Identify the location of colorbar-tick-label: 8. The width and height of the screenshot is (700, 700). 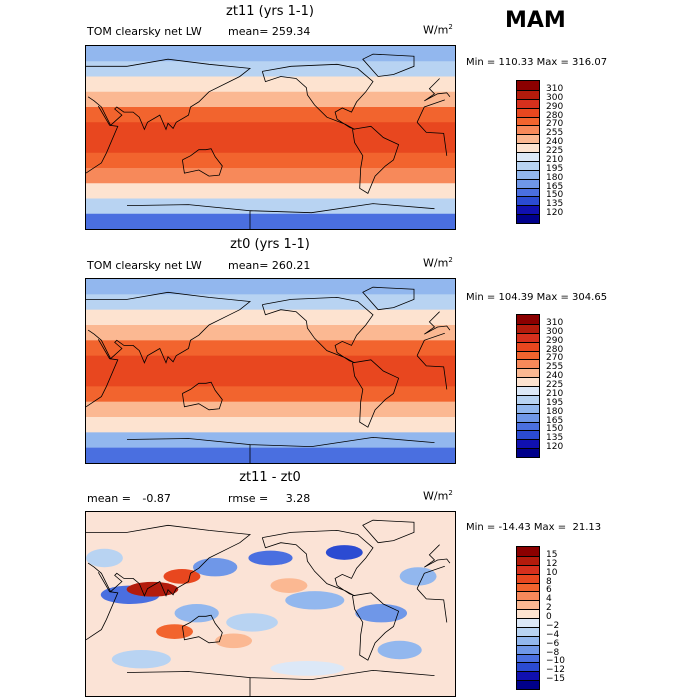
(549, 581).